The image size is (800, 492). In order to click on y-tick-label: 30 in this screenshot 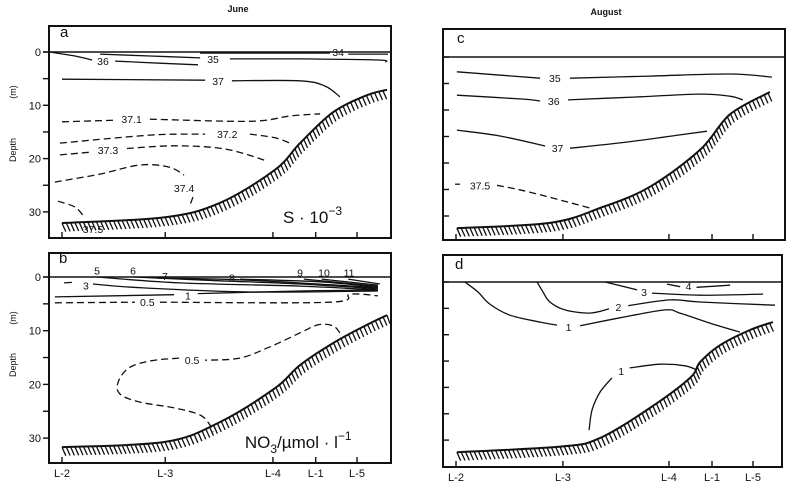, I will do `click(35, 213)`.